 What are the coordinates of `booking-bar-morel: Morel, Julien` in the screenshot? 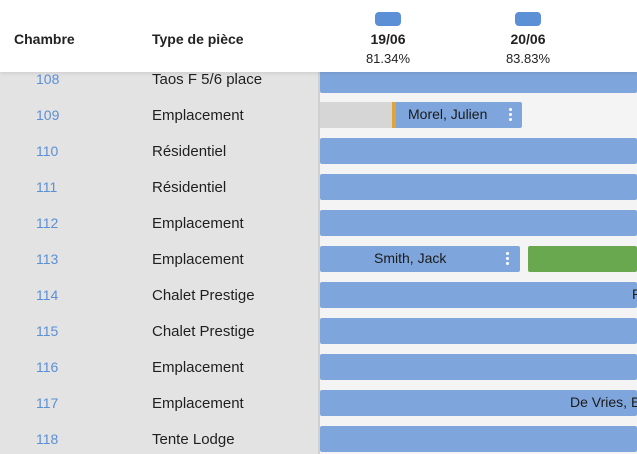 It's located at (457, 115).